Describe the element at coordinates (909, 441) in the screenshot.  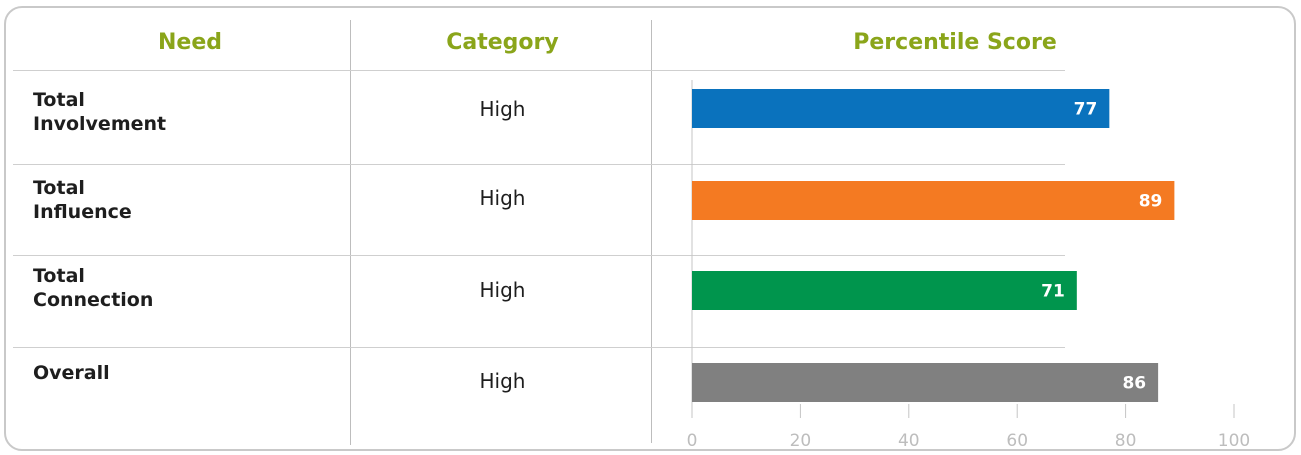
I see `x-tick-label: 40` at that location.